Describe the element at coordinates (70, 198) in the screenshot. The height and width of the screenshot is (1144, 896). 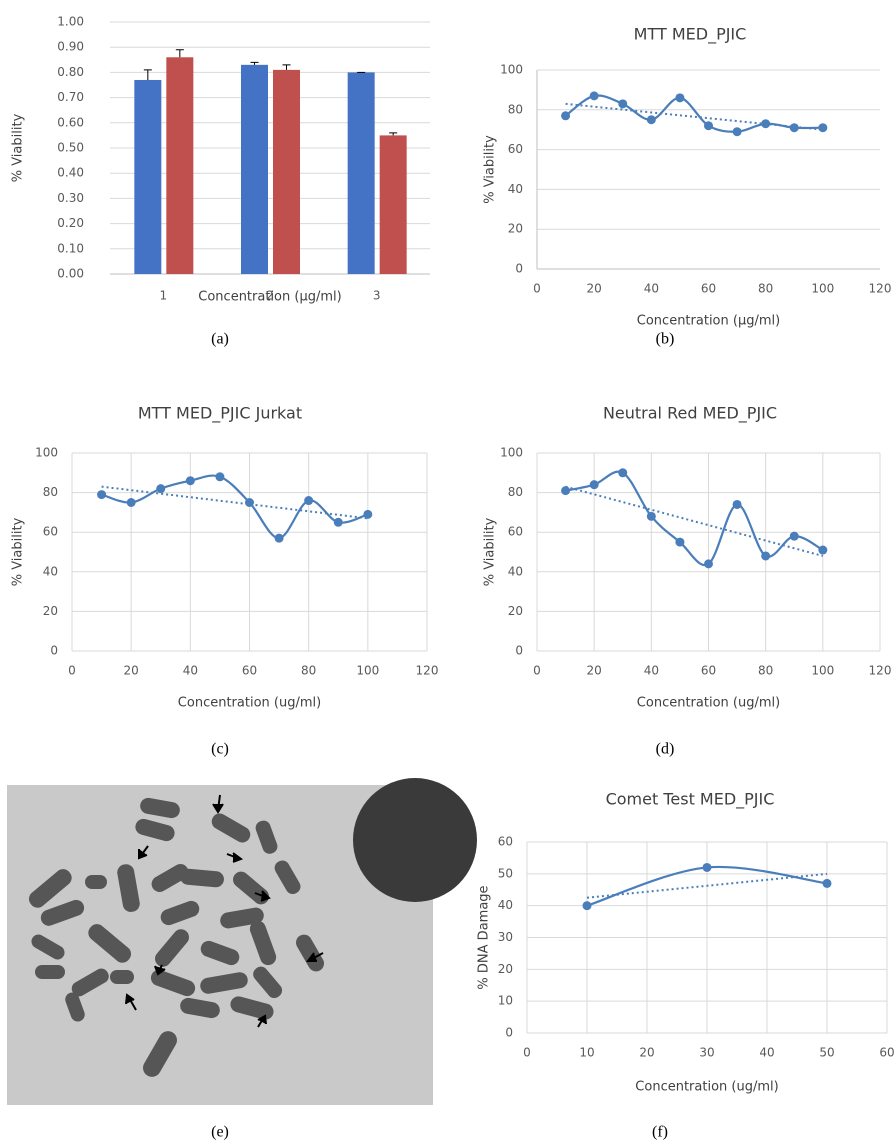
I see `y-tick-label: 0.30` at that location.